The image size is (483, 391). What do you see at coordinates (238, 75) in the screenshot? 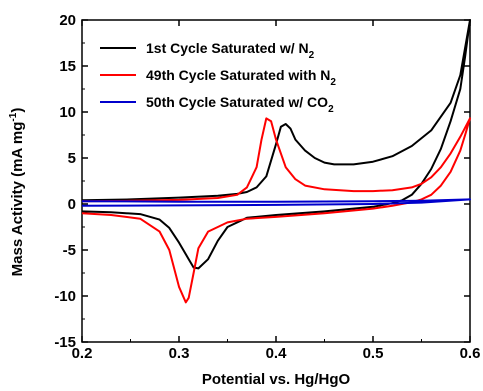
I see `legend-label-main: 49th Cycle Saturated with N` at bounding box center [238, 75].